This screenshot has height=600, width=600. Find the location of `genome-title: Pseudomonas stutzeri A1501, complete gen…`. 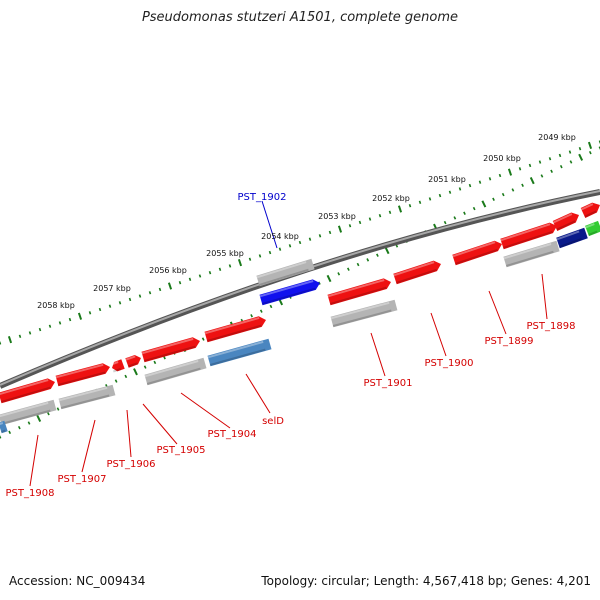

genome-title: Pseudomonas stutzeri A1501, complete gen… is located at coordinates (300, 17).